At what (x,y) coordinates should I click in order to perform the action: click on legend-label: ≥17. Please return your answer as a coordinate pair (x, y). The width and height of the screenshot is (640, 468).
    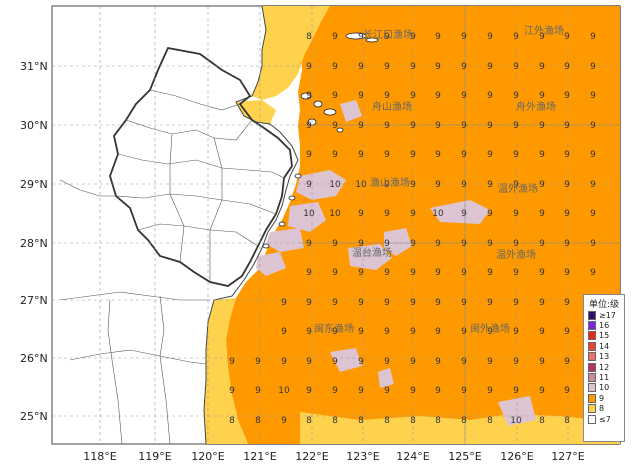
    Looking at the image, I should click on (607, 315).